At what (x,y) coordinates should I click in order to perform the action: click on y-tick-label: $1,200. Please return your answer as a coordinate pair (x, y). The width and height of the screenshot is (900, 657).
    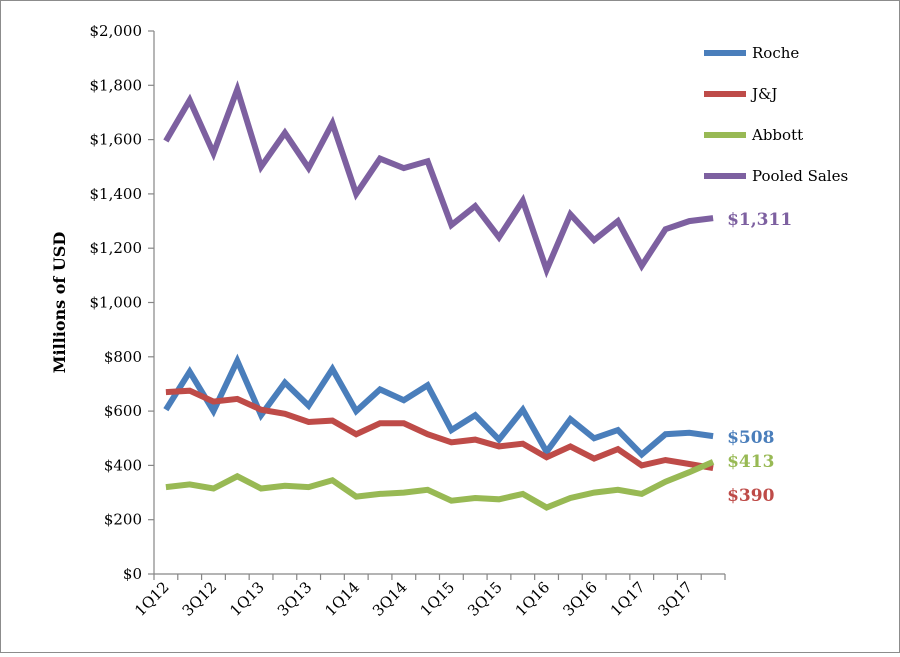
    Looking at the image, I should click on (116, 248).